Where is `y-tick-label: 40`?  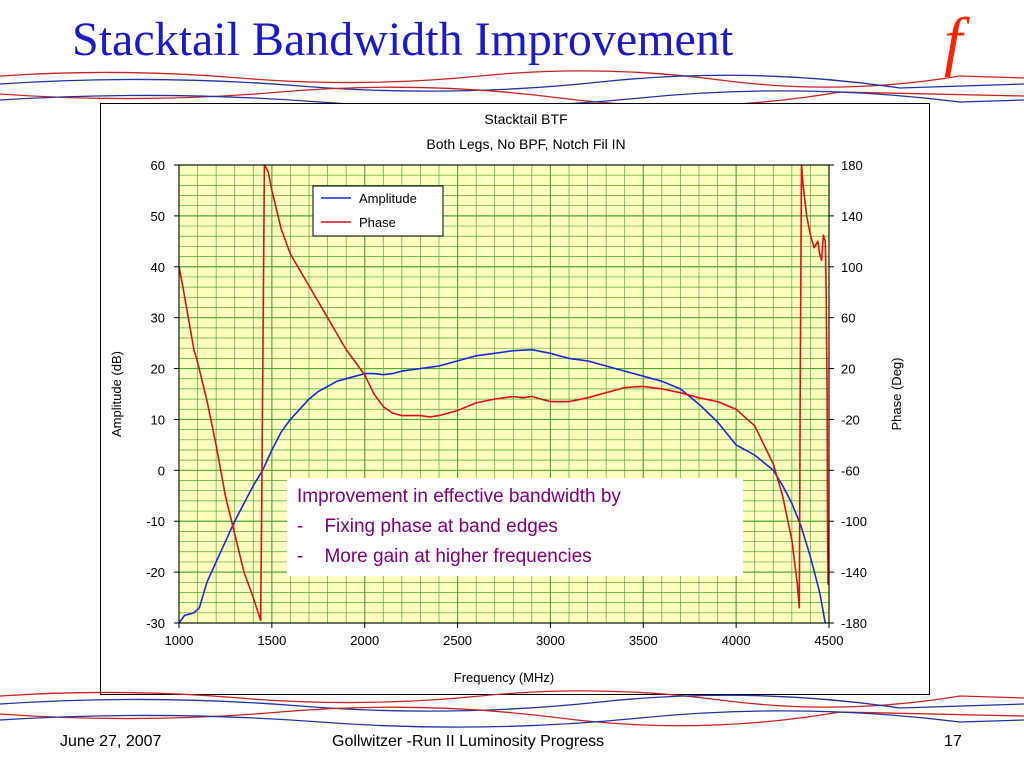 y-tick-label: 40 is located at coordinates (158, 267).